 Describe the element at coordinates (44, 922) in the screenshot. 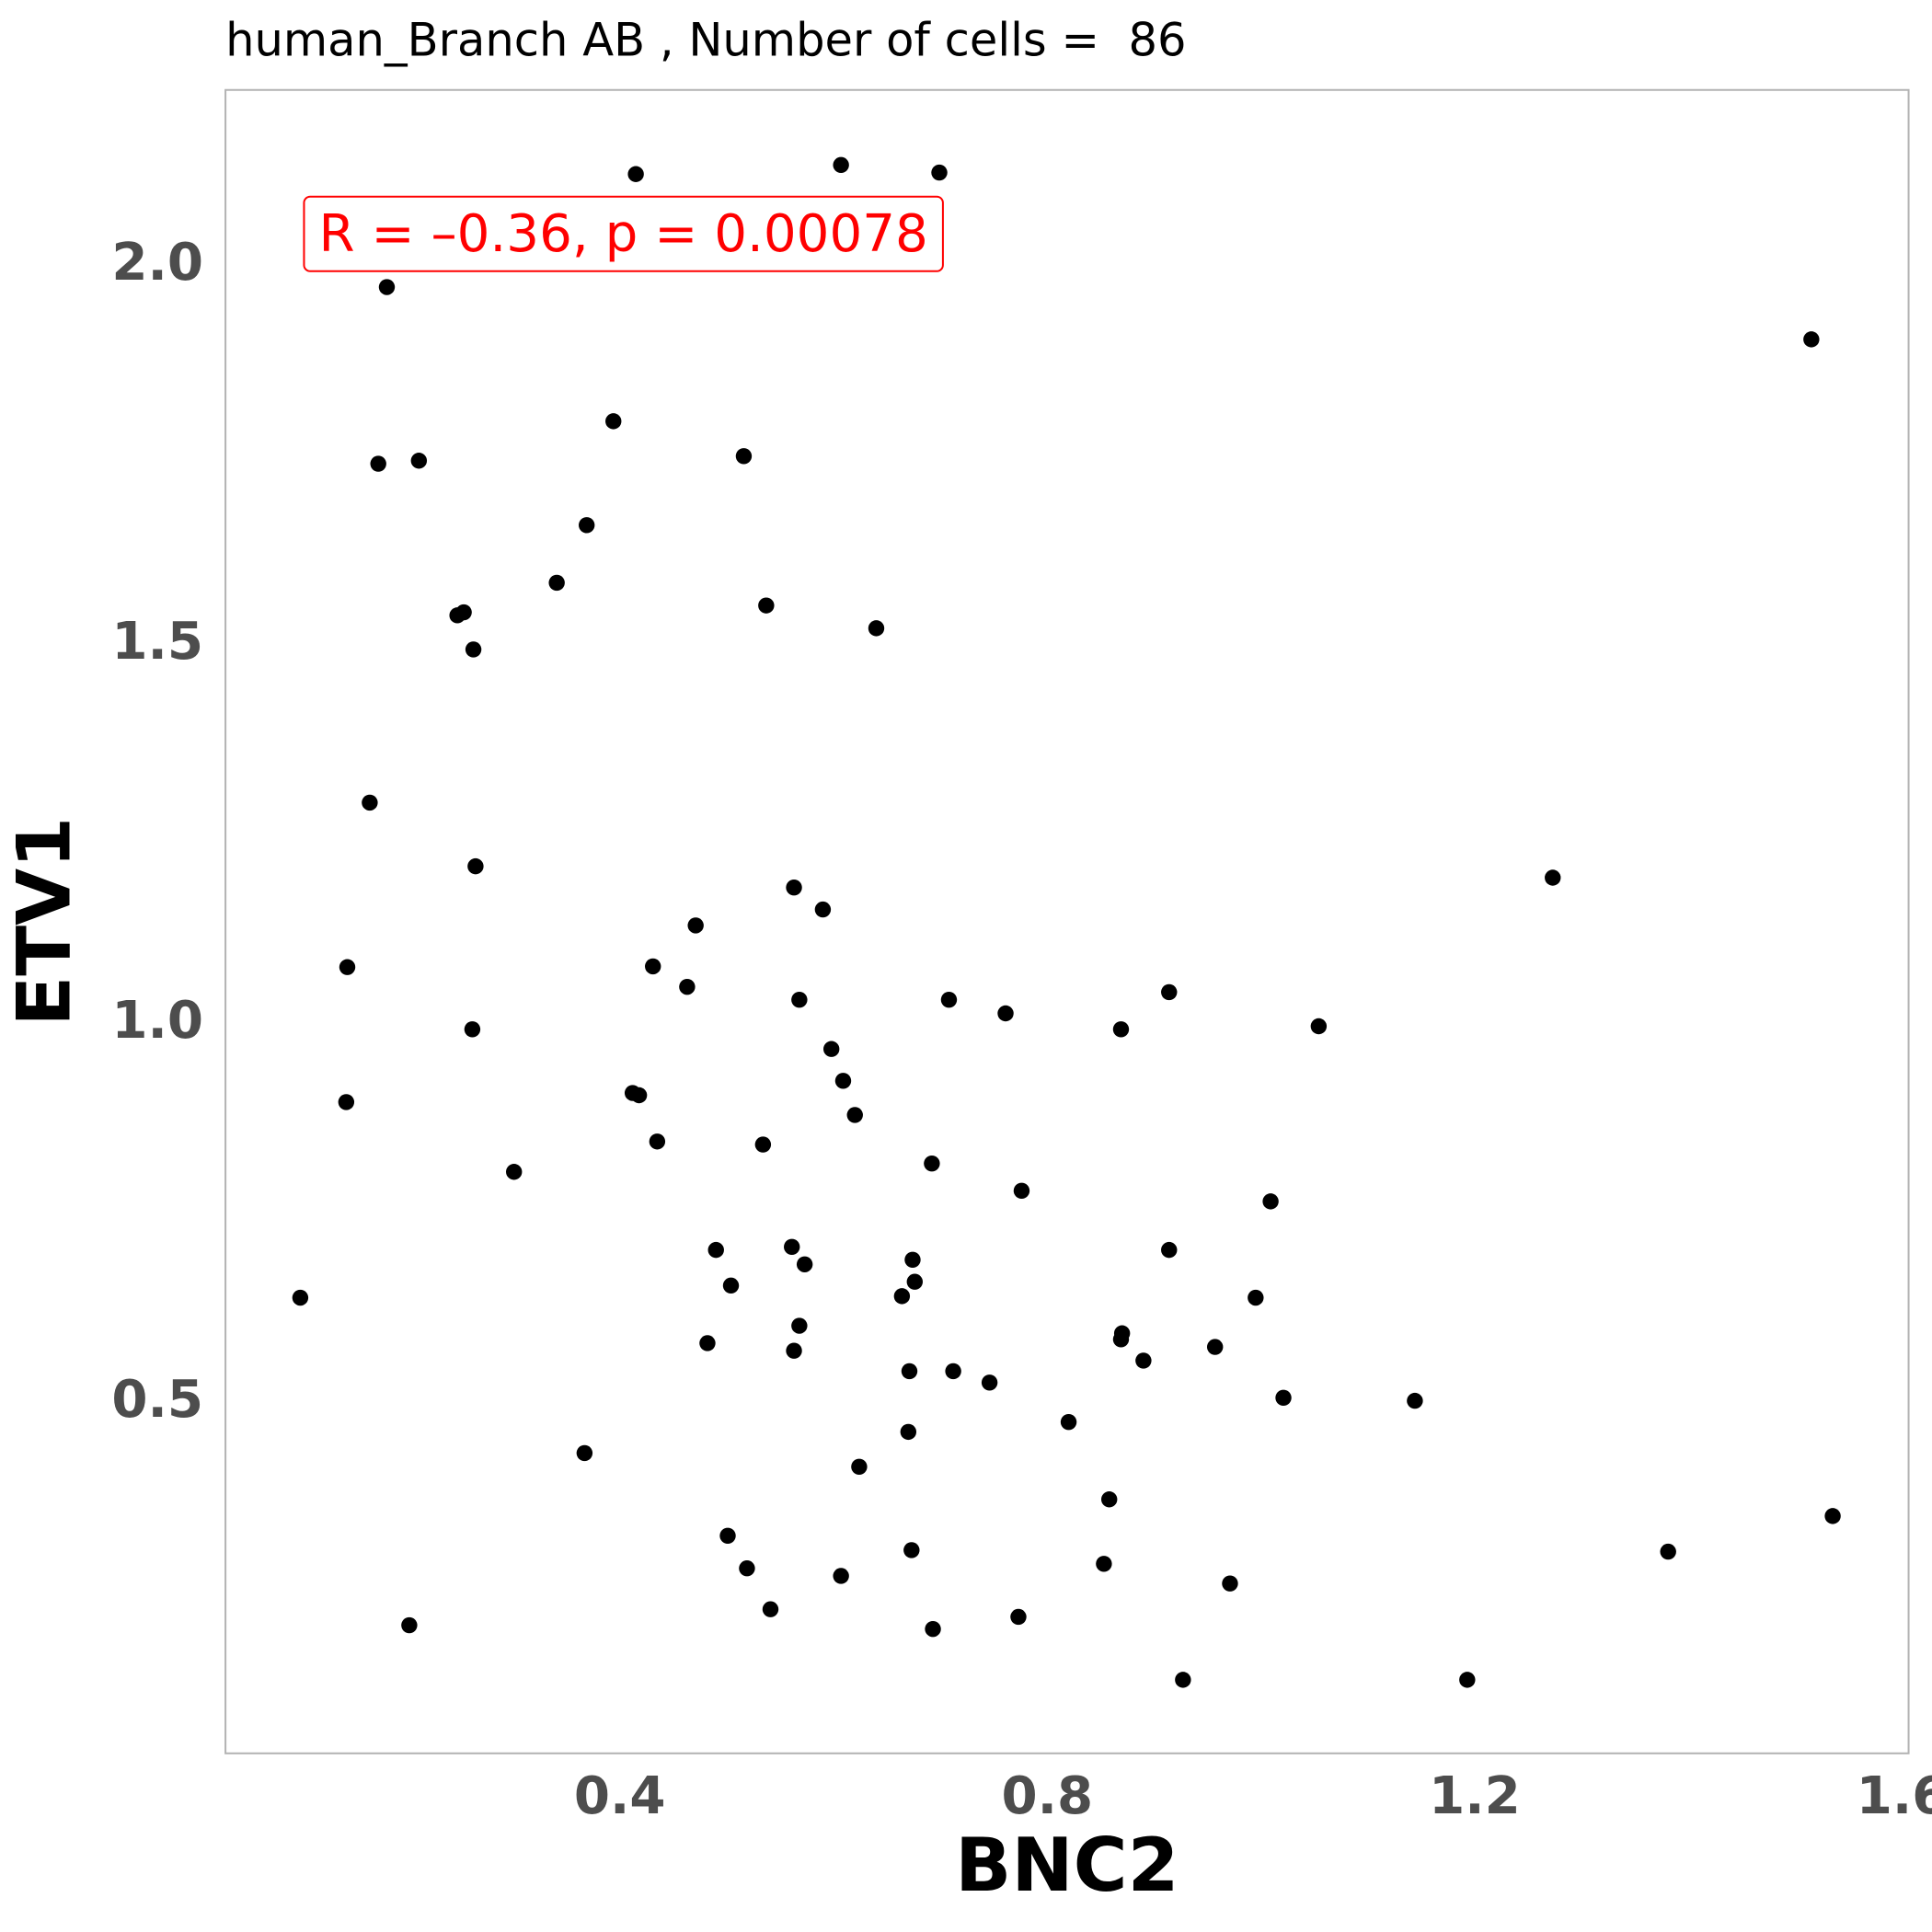

I see `y-axis-title: ETV1` at that location.